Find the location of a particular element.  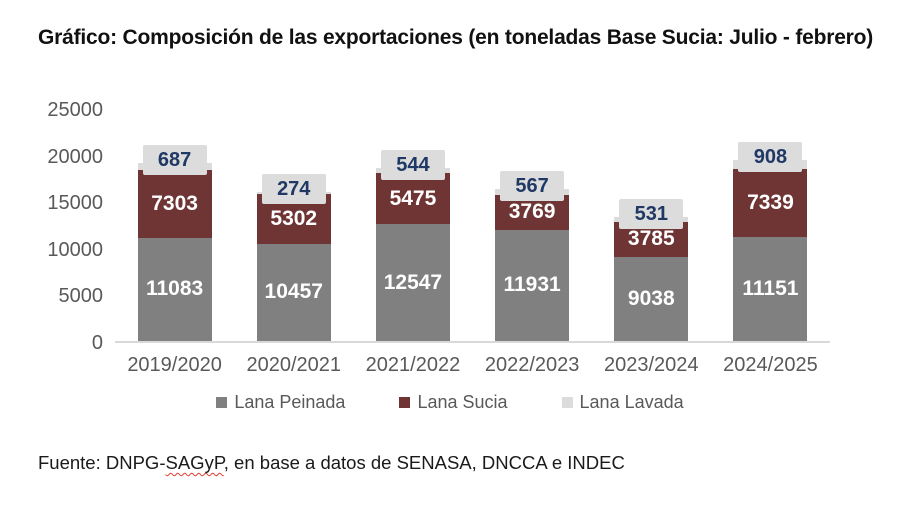

y-axis-tick-label: 0 is located at coordinates (97, 343).